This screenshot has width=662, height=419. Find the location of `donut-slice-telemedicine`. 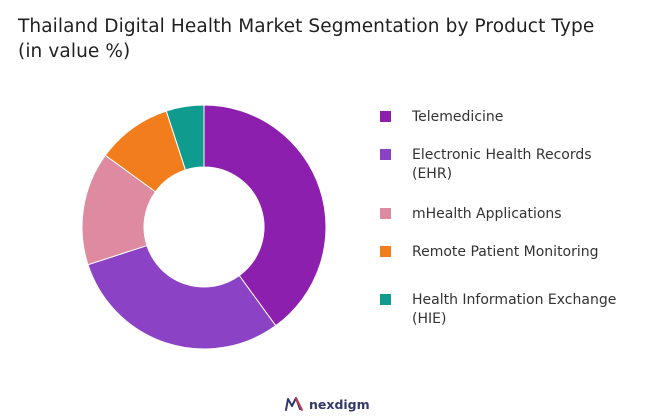

donut-slice-telemedicine is located at coordinates (265, 215).